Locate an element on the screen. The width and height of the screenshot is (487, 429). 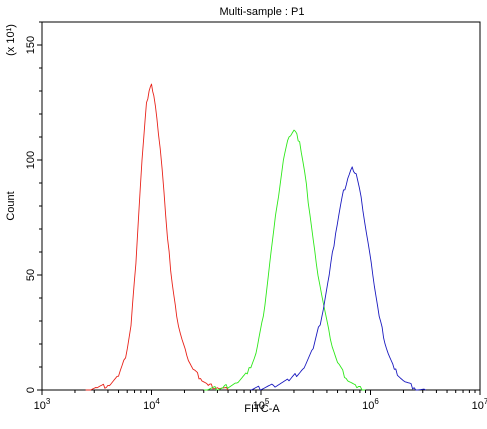
y-tick-label: 0 is located at coordinates (31, 390).